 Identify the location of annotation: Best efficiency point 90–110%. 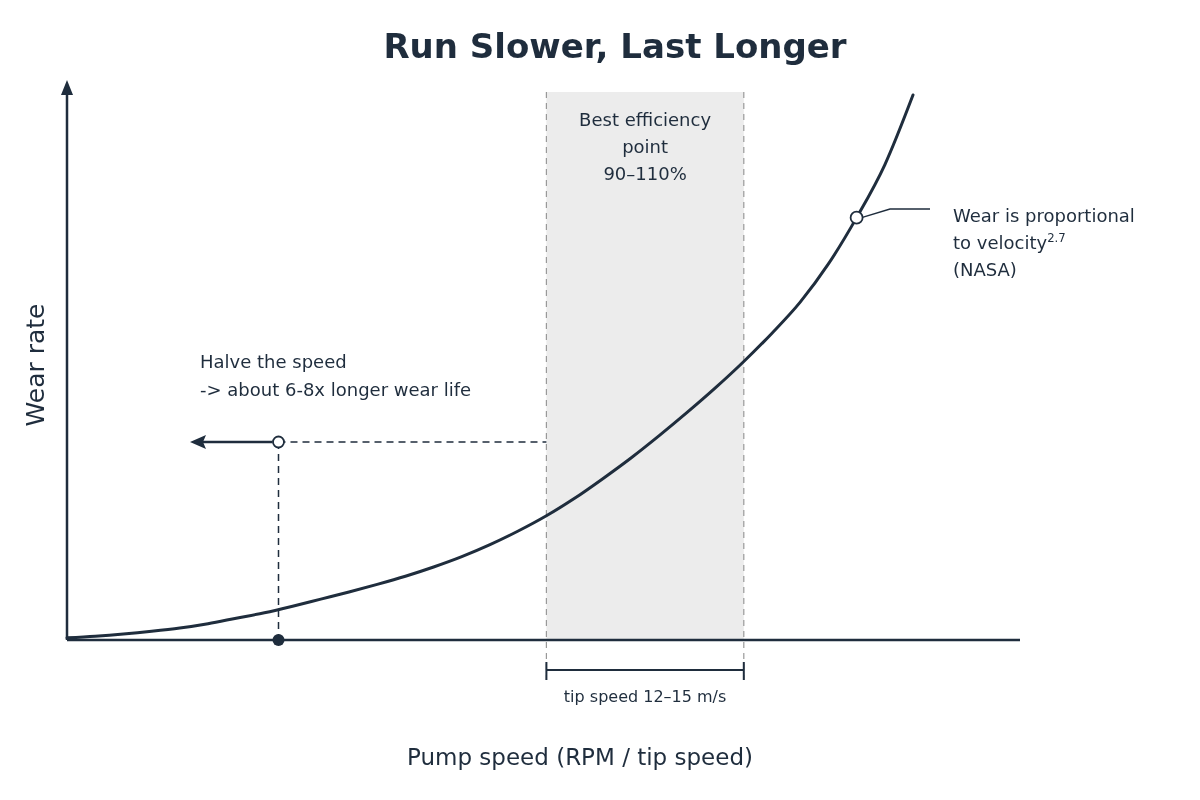
(645, 146).